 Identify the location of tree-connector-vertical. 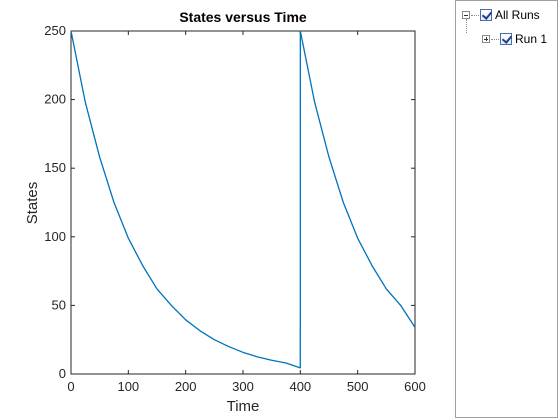
(466, 26).